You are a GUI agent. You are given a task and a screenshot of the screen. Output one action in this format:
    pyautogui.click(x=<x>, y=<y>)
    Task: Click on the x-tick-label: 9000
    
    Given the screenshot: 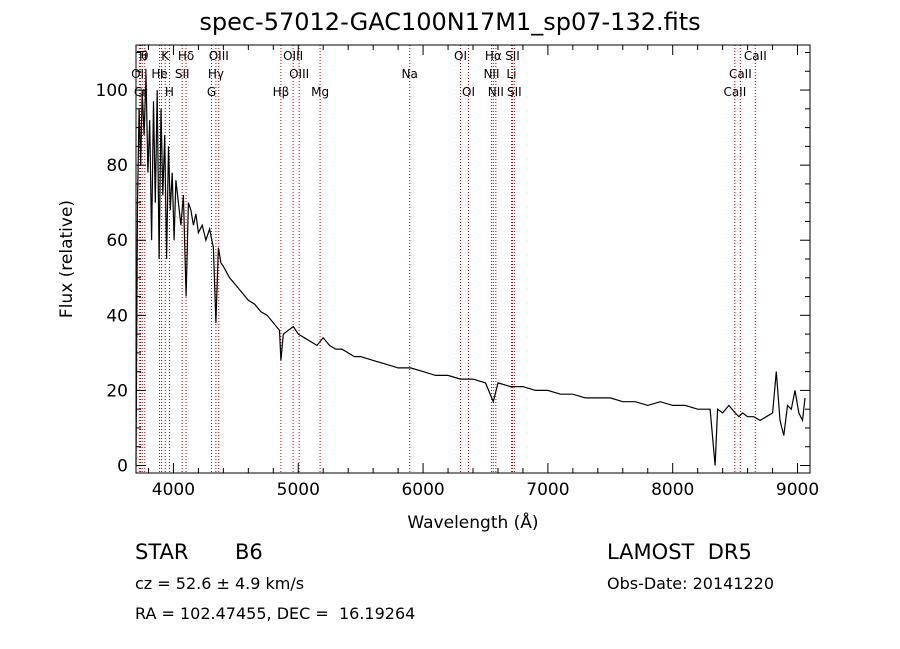 What is the action you would take?
    pyautogui.click(x=797, y=490)
    